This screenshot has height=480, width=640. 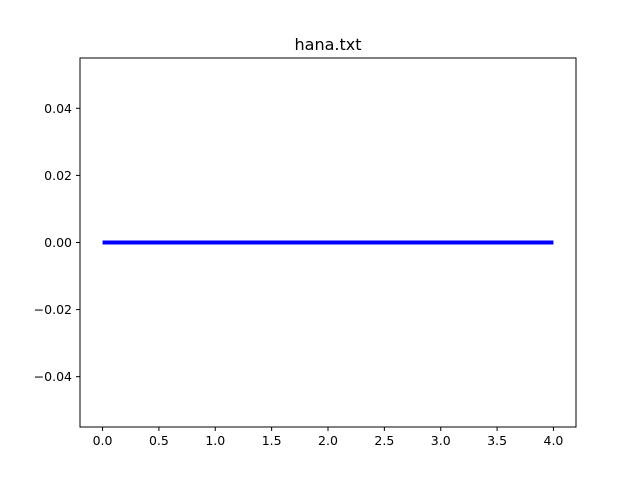 What do you see at coordinates (441, 440) in the screenshot?
I see `x-tick-label: 3.0` at bounding box center [441, 440].